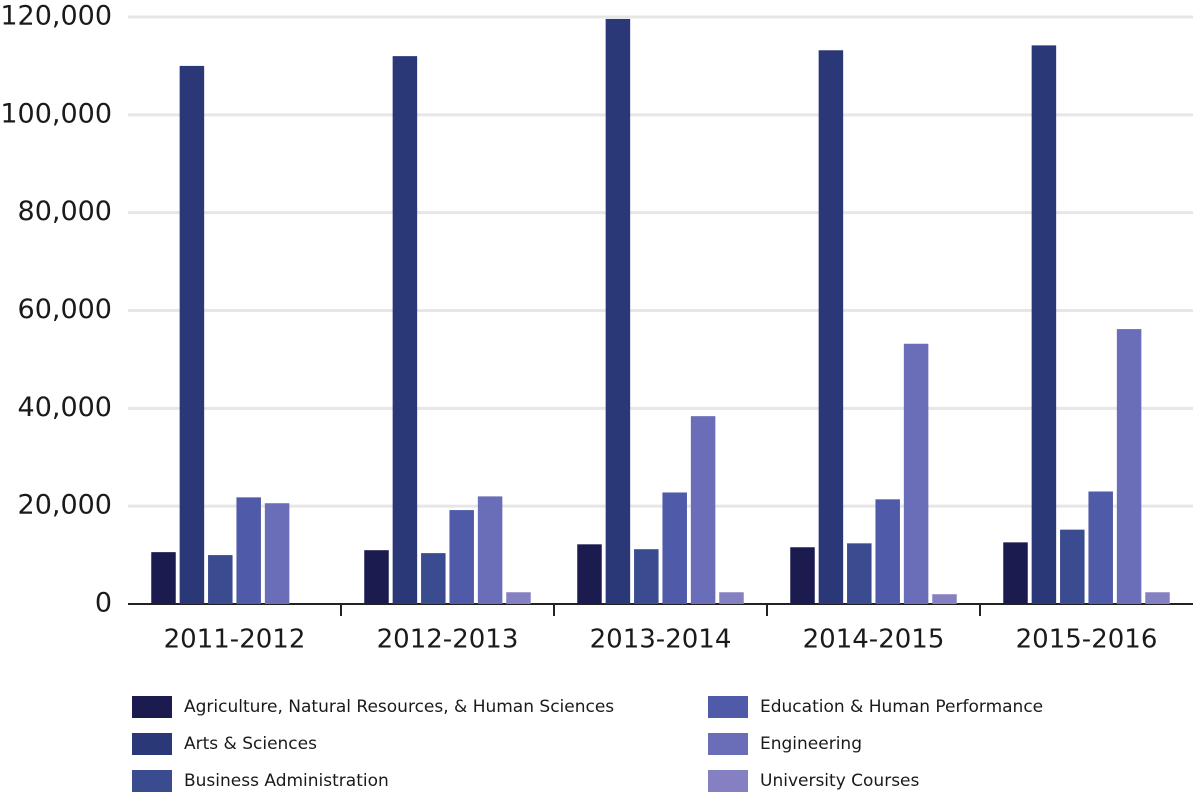  I want to click on x-tick-label: 2014-2015, so click(874, 640).